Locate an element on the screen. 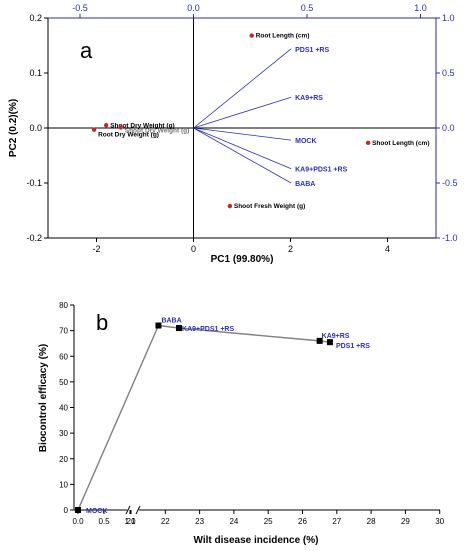 The width and height of the screenshot is (474, 551). panel-b-x-tick-label: 1.0 is located at coordinates (130, 521).